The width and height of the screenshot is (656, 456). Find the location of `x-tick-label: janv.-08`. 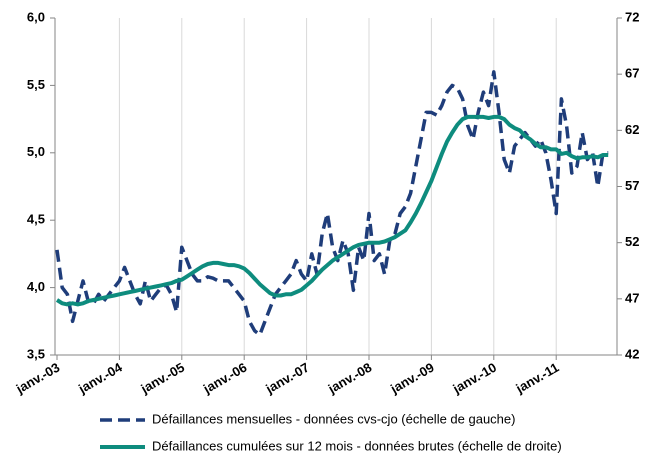

x-tick-label: janv.-08 is located at coordinates (349, 378).